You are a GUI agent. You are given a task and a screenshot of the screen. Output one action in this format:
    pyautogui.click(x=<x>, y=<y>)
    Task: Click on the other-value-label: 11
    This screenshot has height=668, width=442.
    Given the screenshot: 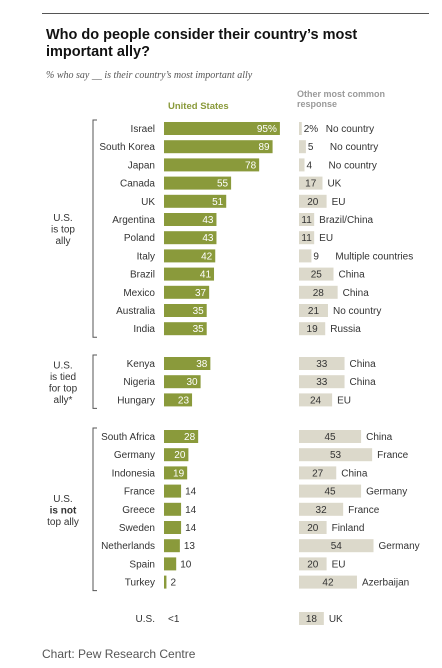 What is the action you would take?
    pyautogui.click(x=306, y=238)
    